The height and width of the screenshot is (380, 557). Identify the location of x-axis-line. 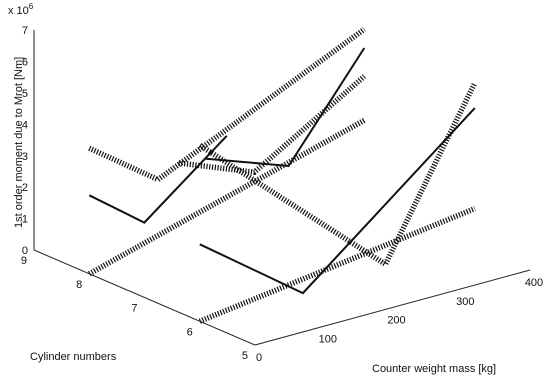
(392, 307).